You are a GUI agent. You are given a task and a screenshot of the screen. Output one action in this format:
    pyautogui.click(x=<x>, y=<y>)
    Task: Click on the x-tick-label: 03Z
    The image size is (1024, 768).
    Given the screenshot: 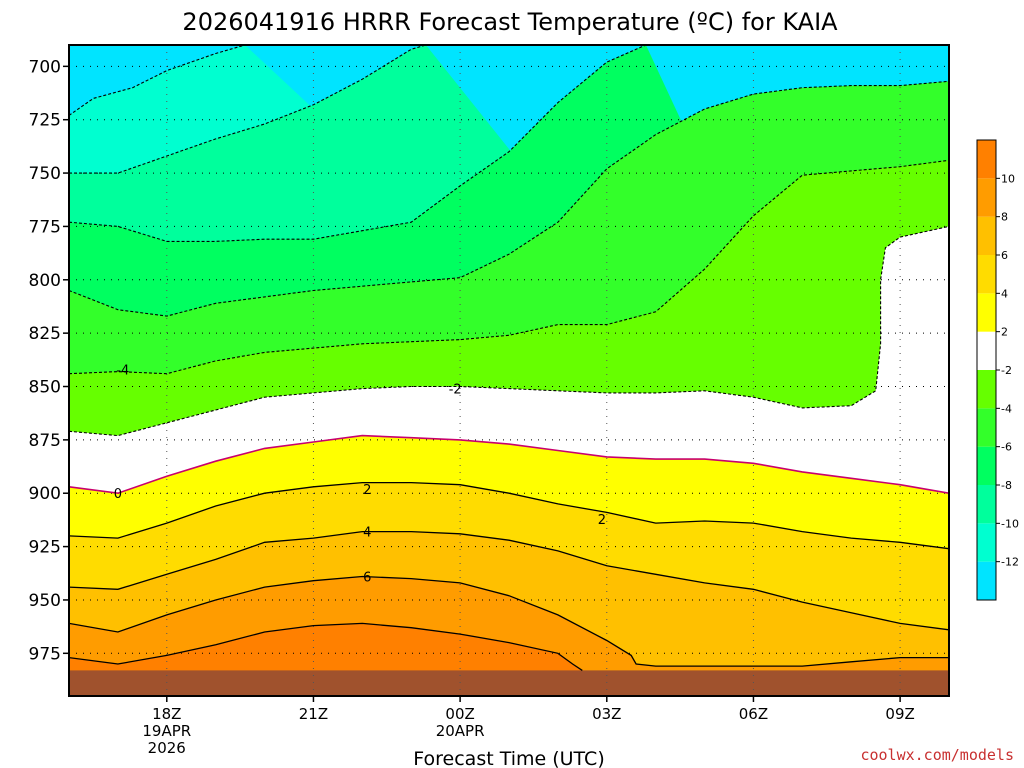 What is the action you would take?
    pyautogui.click(x=606, y=714)
    